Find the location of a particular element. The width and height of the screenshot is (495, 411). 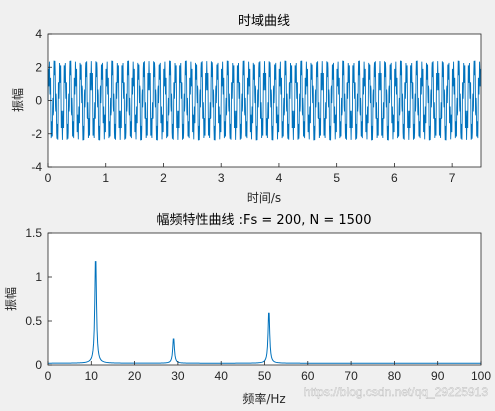

x-tick-label: 40 is located at coordinates (222, 376).